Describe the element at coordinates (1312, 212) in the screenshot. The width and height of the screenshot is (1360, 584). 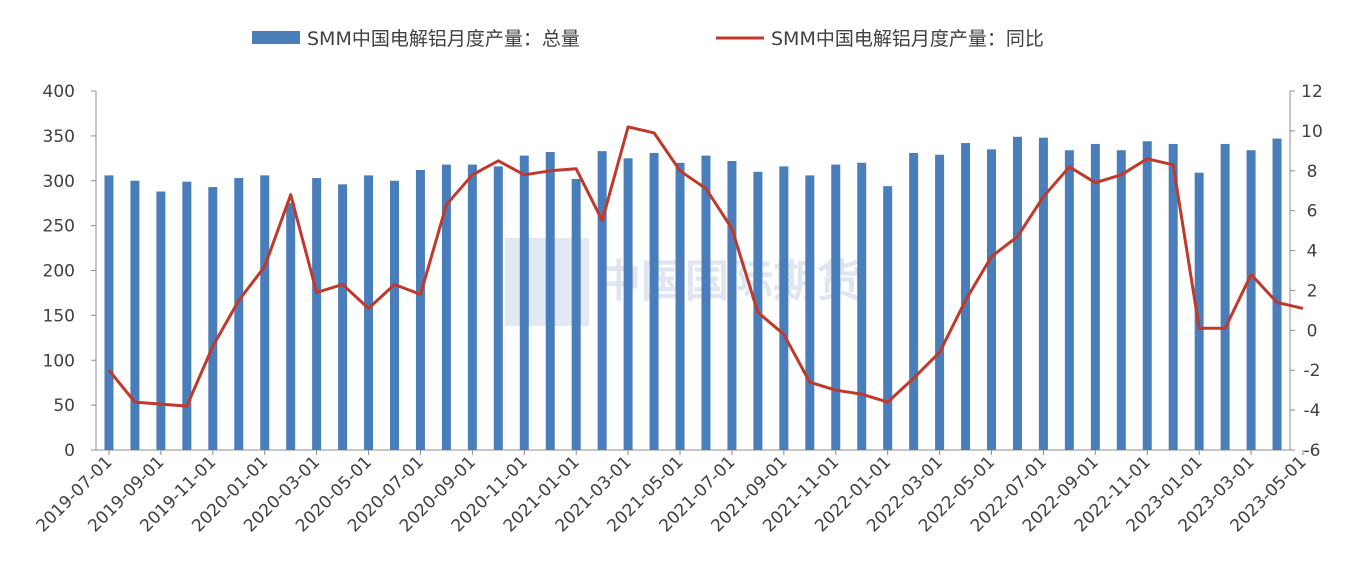
I see `right-tick-label: 6` at that location.